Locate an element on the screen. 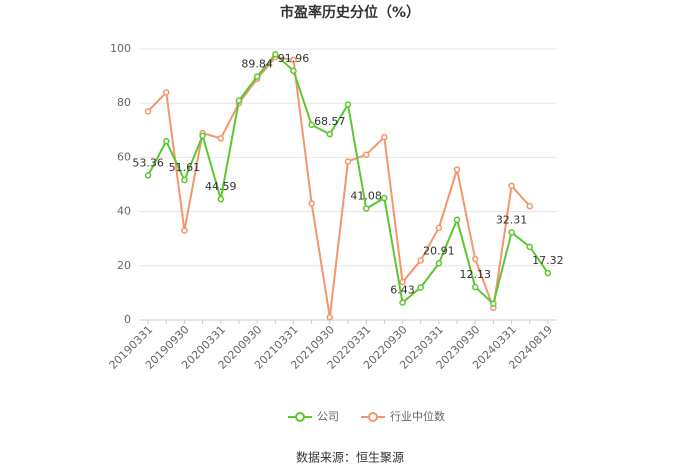 The image size is (700, 474). chart-title: 市盈率历史分位（%） is located at coordinates (350, 12).